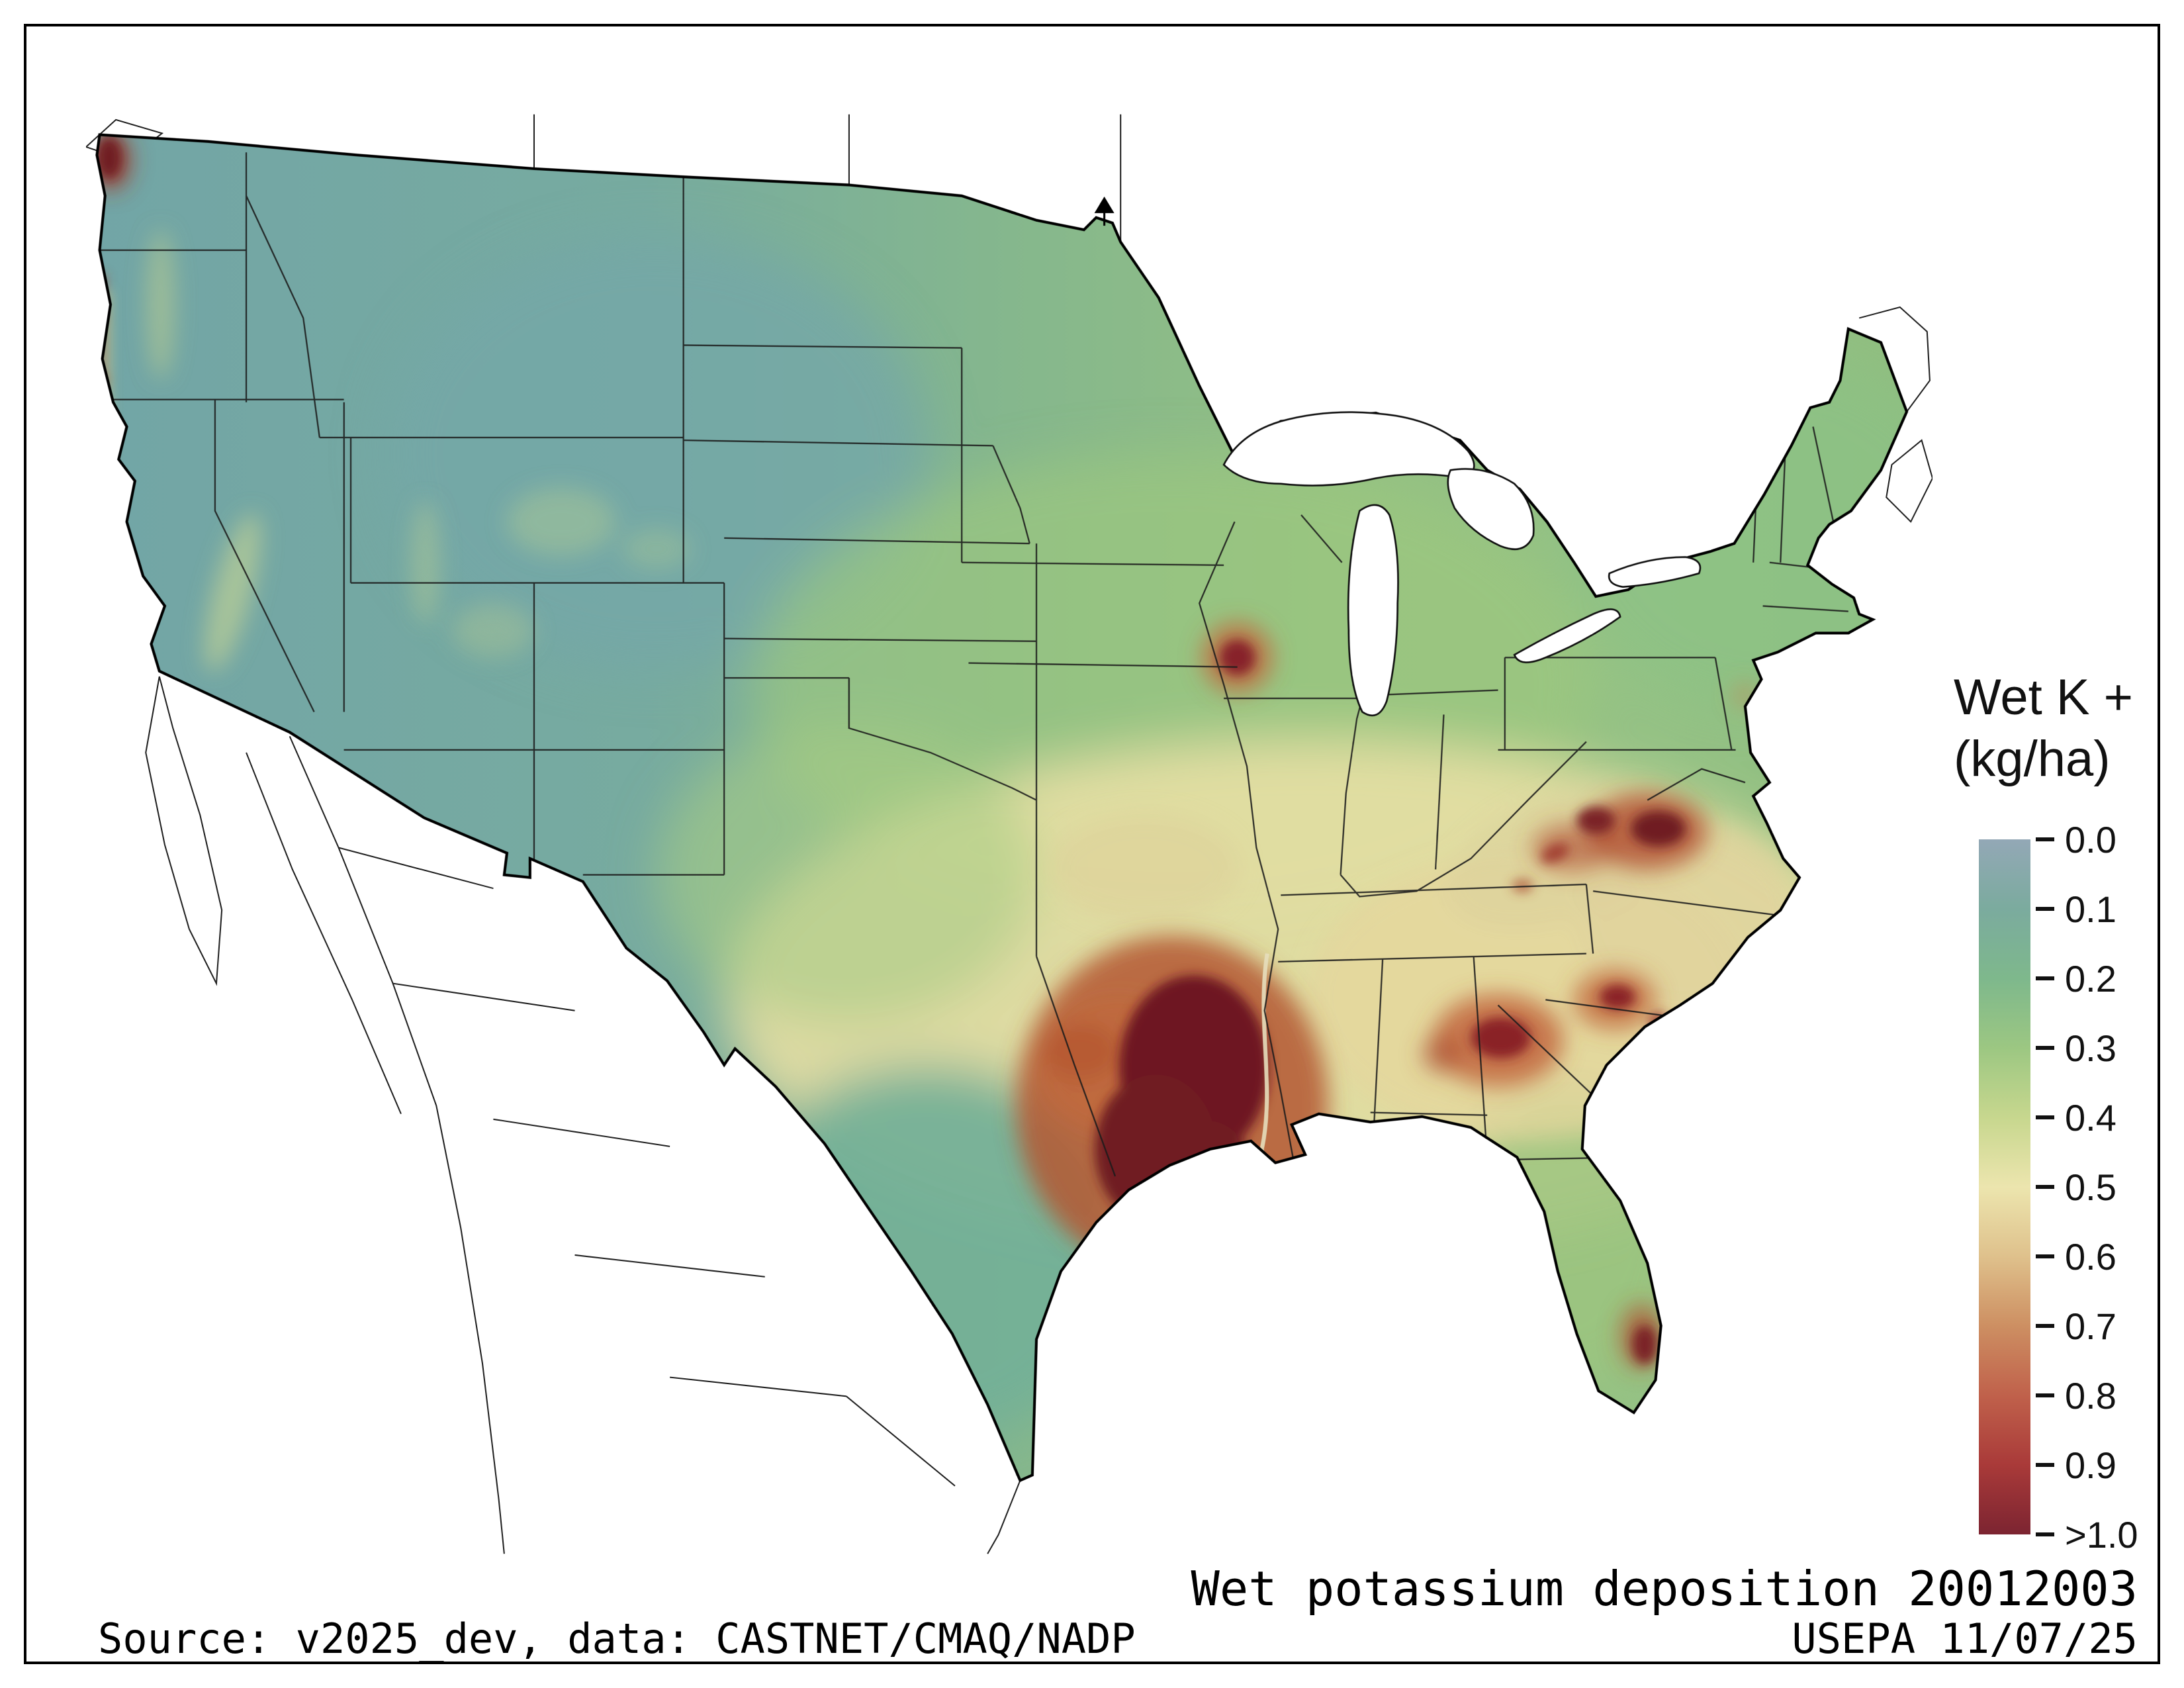  Describe the element at coordinates (1131, 1284) in the screenshot. I see `hotspot-texas-coast-halo` at that location.